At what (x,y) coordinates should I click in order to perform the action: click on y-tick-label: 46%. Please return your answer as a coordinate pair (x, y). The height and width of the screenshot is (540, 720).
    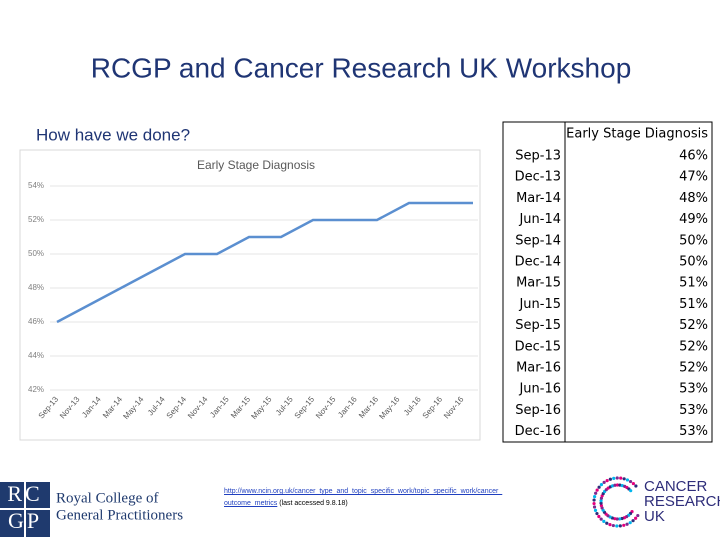
    Looking at the image, I should click on (36, 321).